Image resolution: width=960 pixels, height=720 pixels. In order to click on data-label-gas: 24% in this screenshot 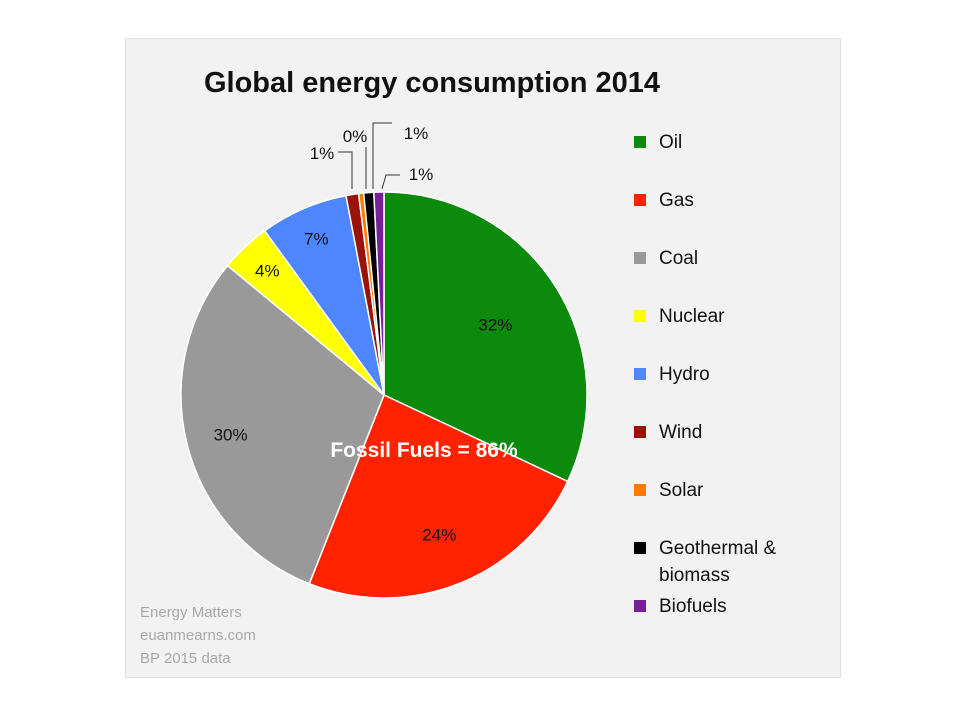, I will do `click(439, 535)`.